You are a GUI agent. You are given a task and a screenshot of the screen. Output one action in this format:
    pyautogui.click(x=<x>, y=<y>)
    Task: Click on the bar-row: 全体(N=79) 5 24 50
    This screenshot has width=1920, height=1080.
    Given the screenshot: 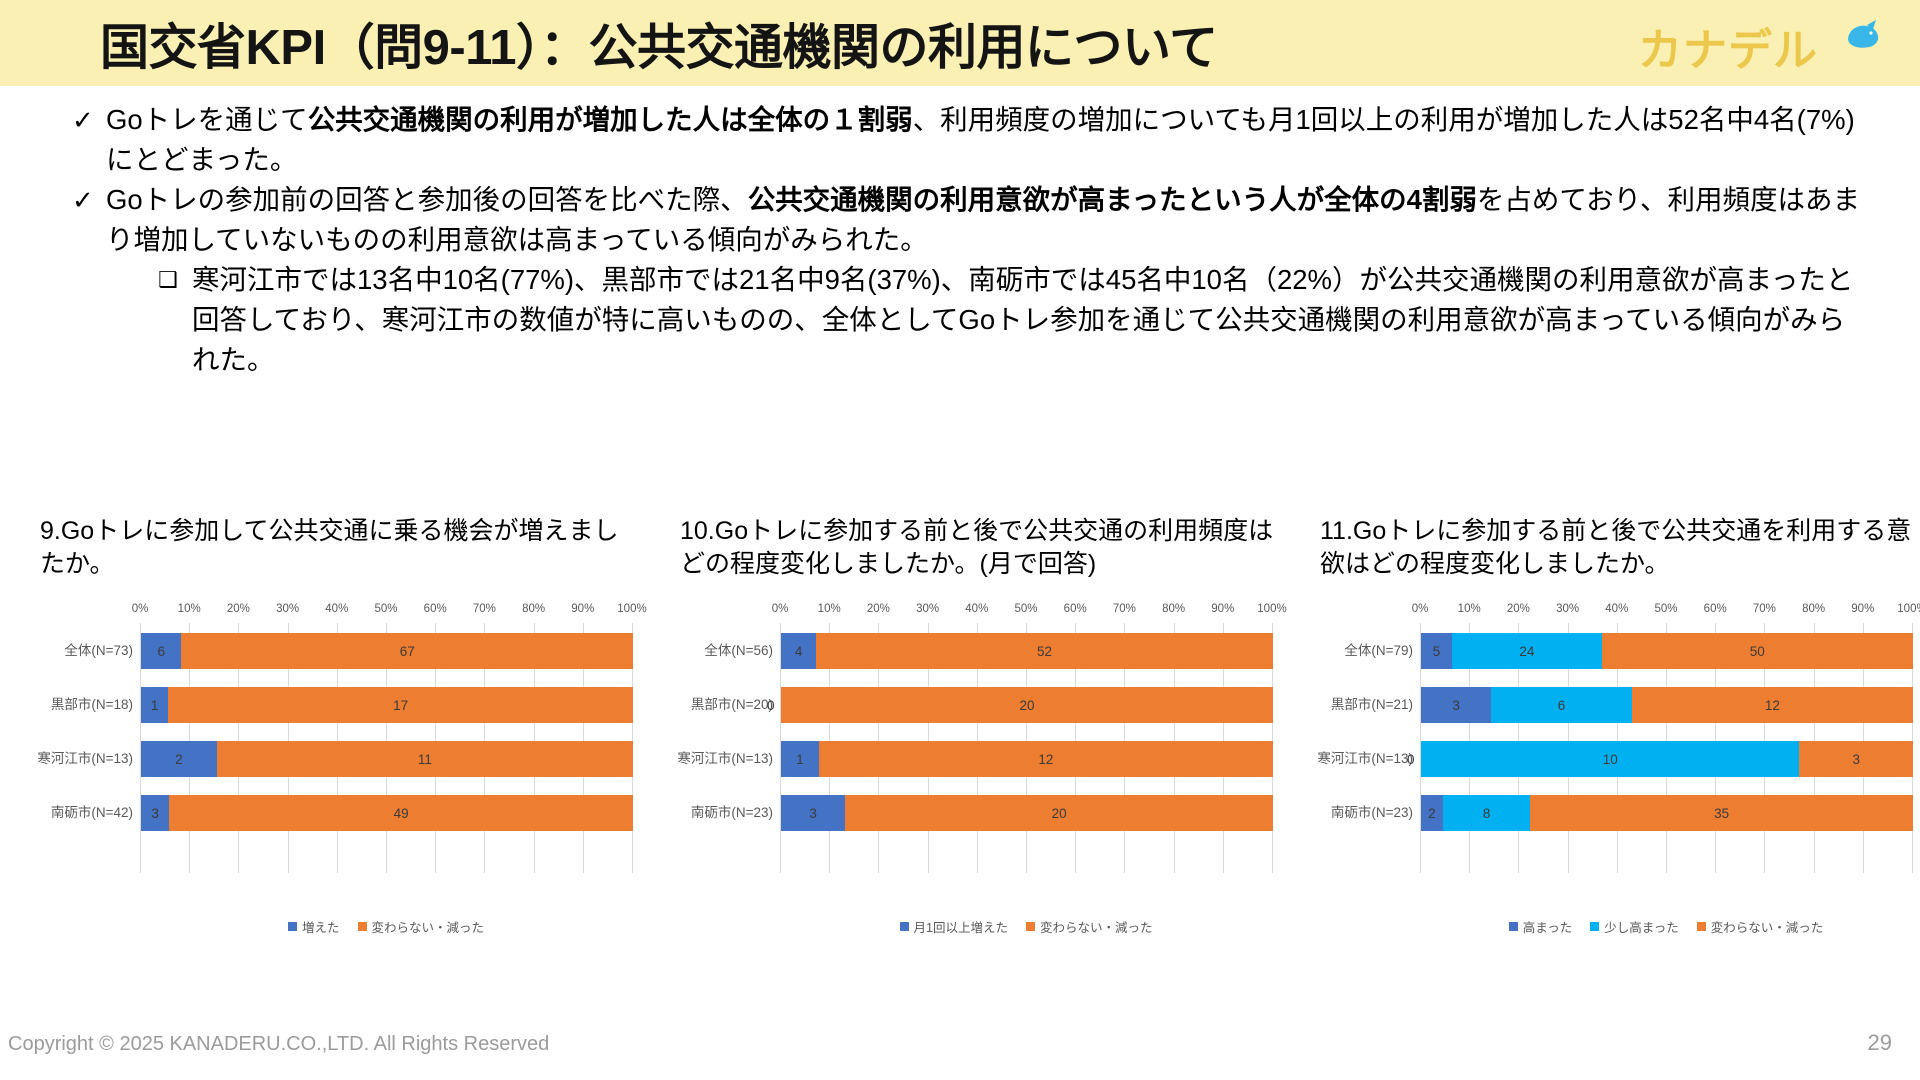 What is the action you would take?
    pyautogui.click(x=1628, y=651)
    